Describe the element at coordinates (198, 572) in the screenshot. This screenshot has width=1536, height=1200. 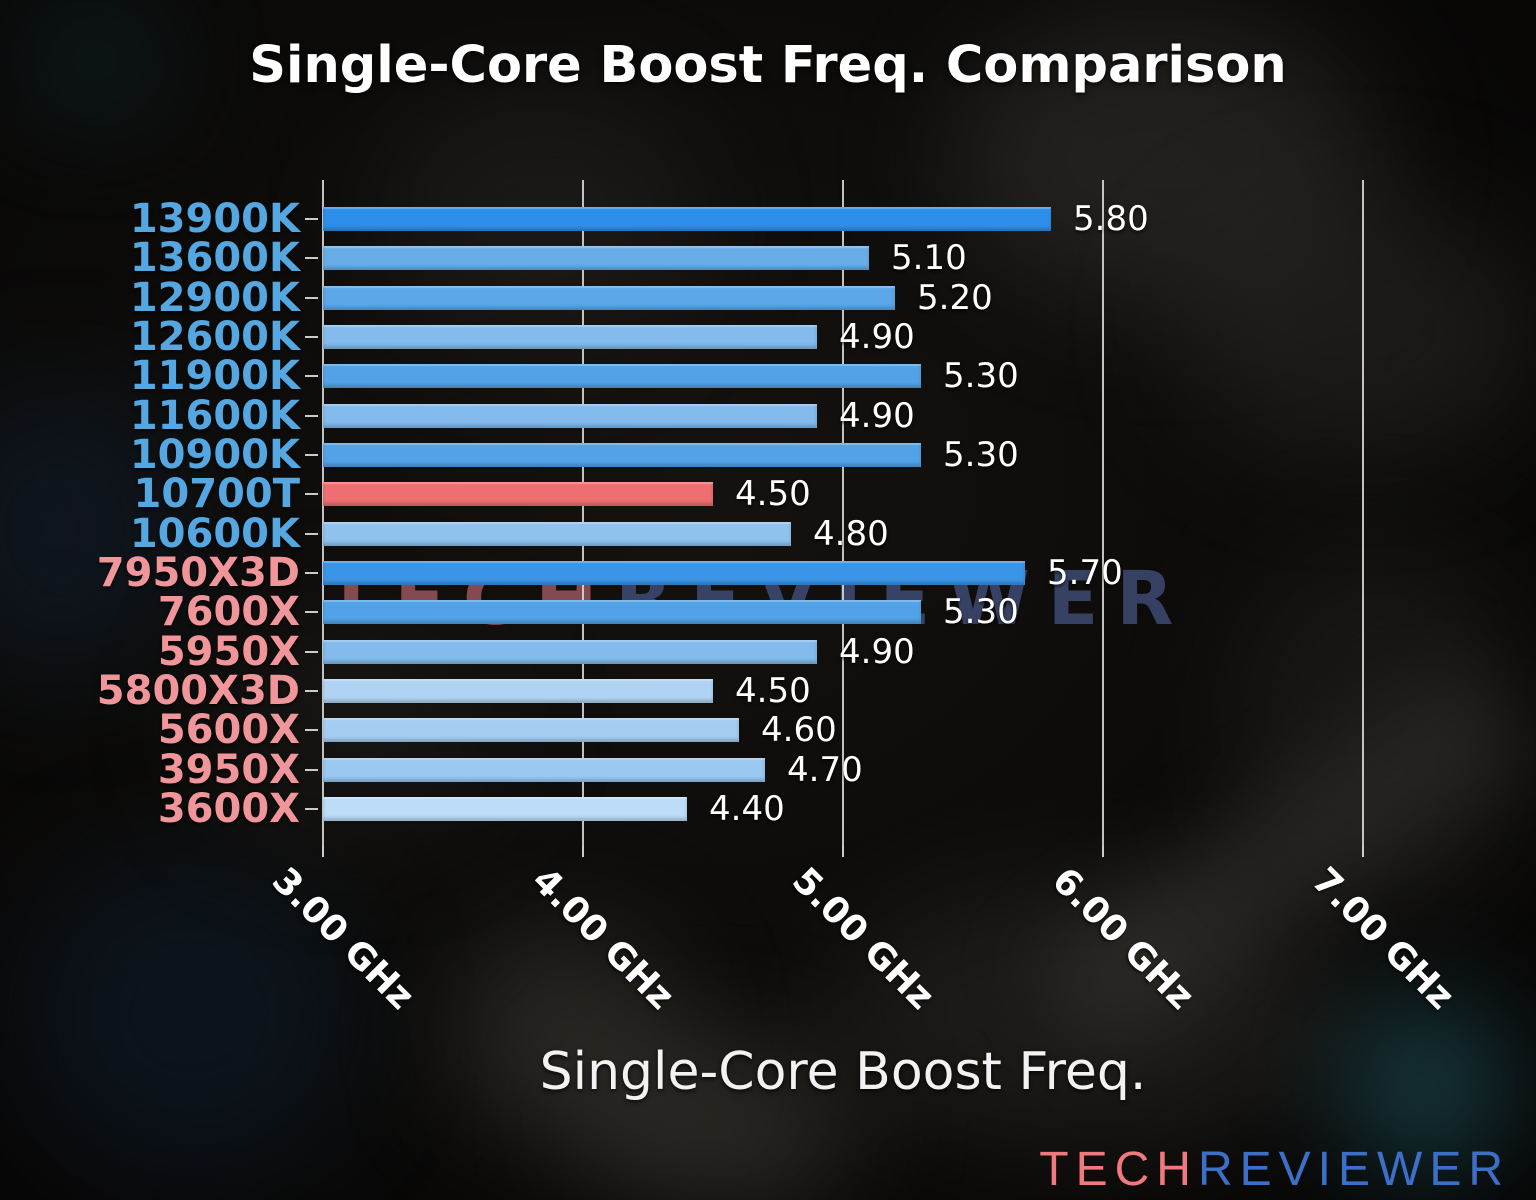
I see `category-label: 7950X3D` at that location.